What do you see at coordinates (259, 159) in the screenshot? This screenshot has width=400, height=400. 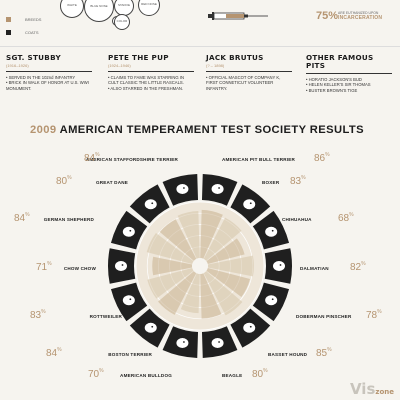 I see `breed-label: AMERICAN PIT BULL TERRIER` at bounding box center [259, 159].